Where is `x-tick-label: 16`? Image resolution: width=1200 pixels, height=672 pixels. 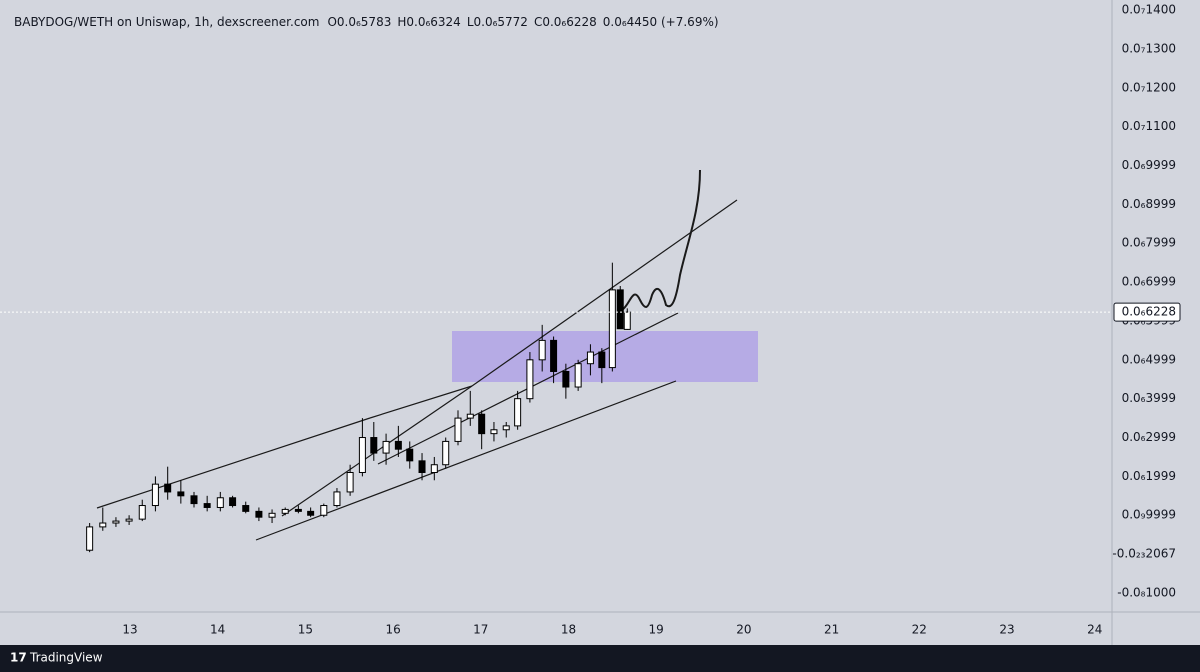 x-tick-label: 16 is located at coordinates (392, 630).